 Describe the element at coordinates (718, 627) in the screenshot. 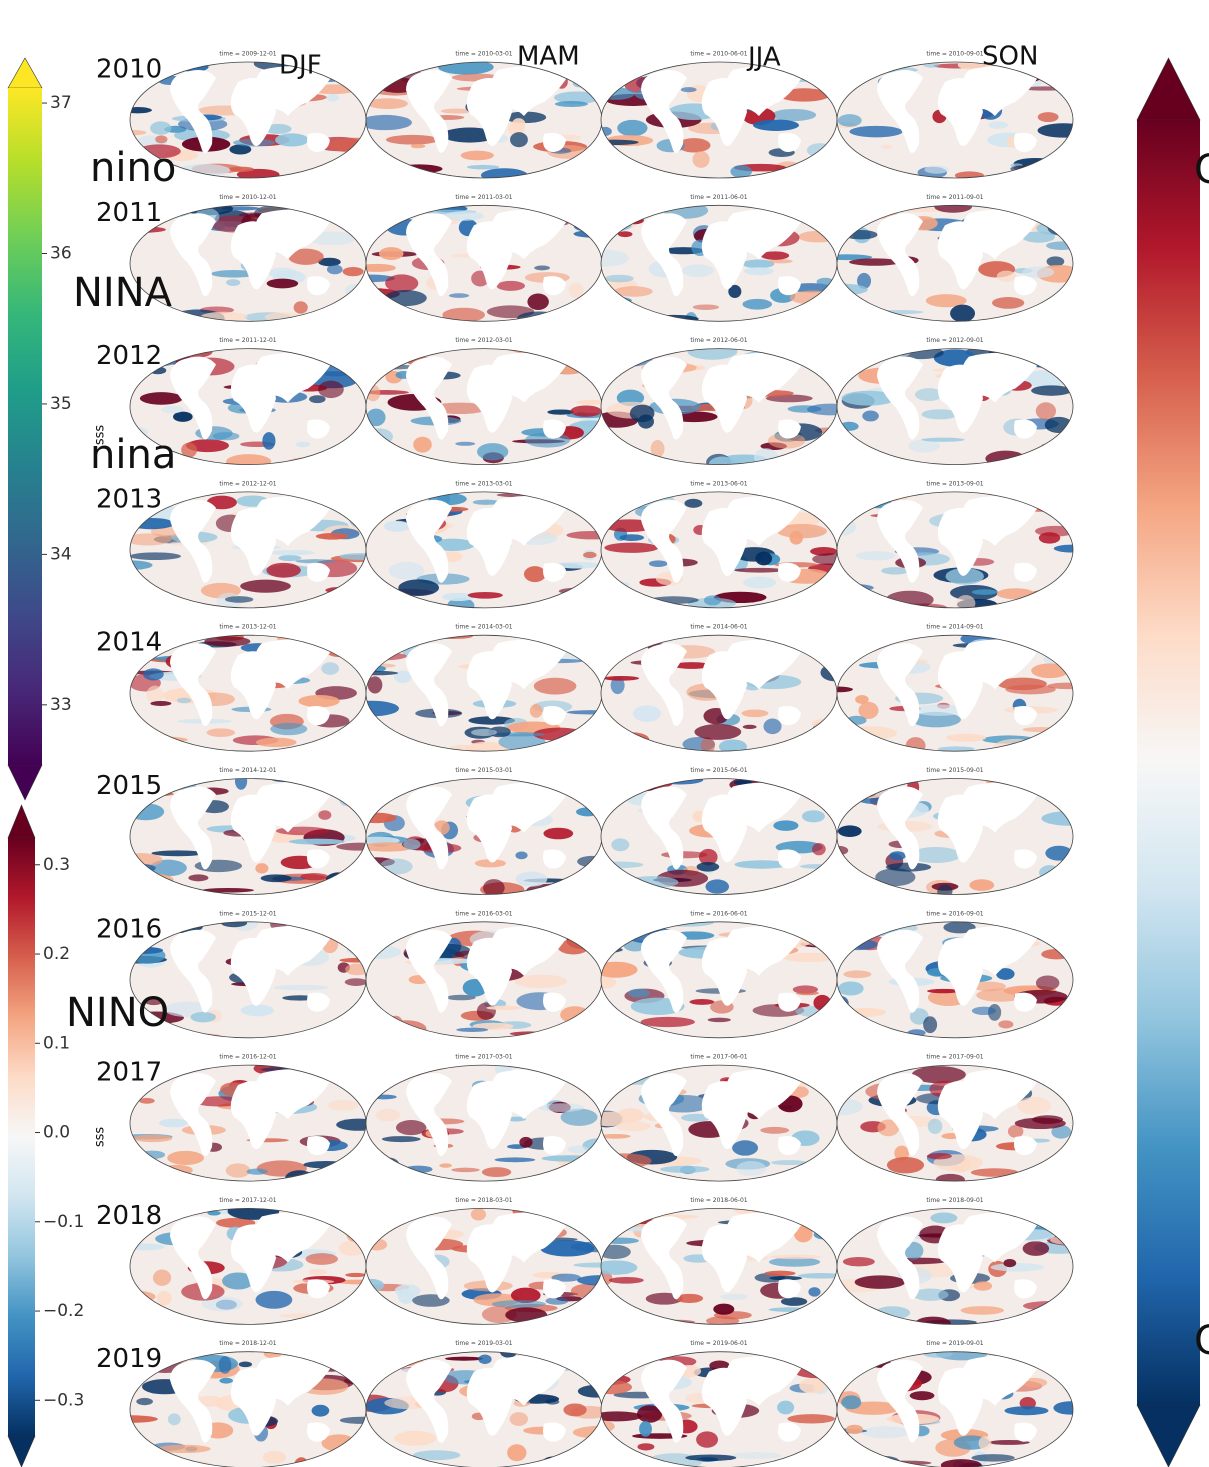

I see `panel-title: time = 2014-06-01` at that location.